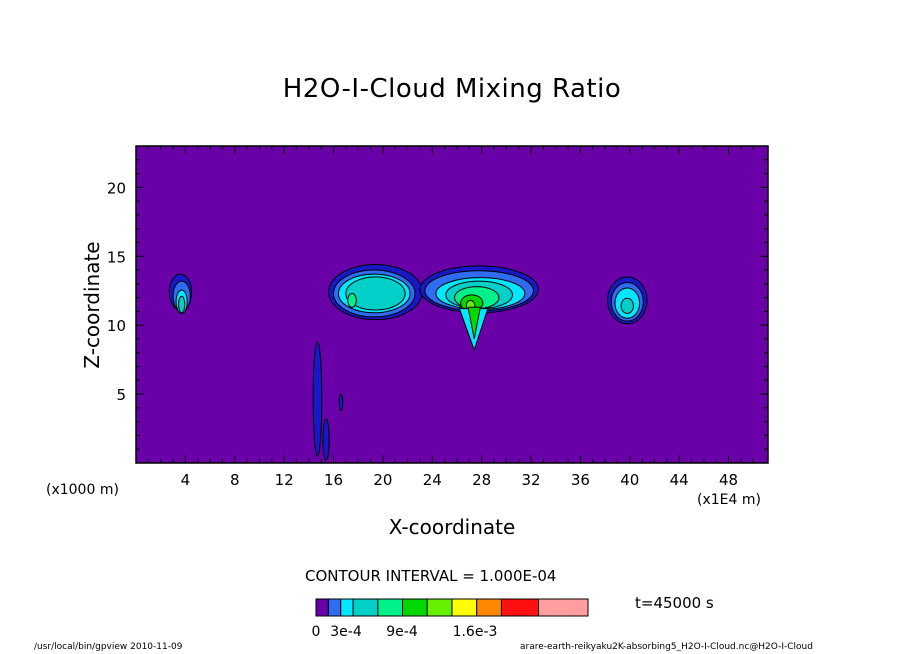 The width and height of the screenshot is (904, 654). I want to click on y-tick-label-15: 15, so click(116, 257).